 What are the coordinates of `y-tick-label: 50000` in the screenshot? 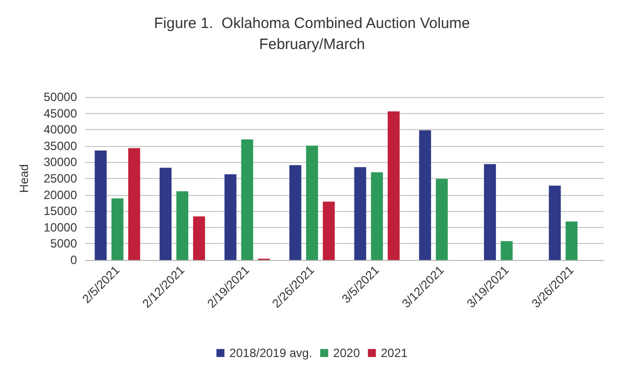 It's located at (61, 97).